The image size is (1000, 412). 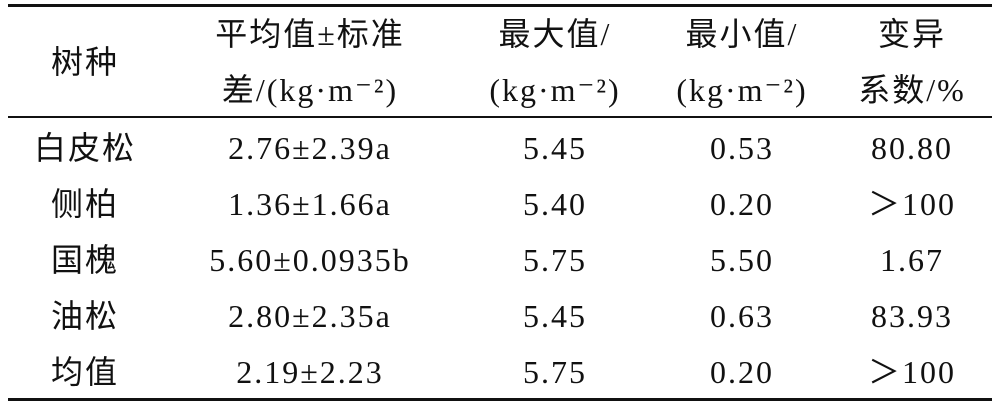 I want to click on table-cell: 1.36±1.66a, so click(x=310, y=204).